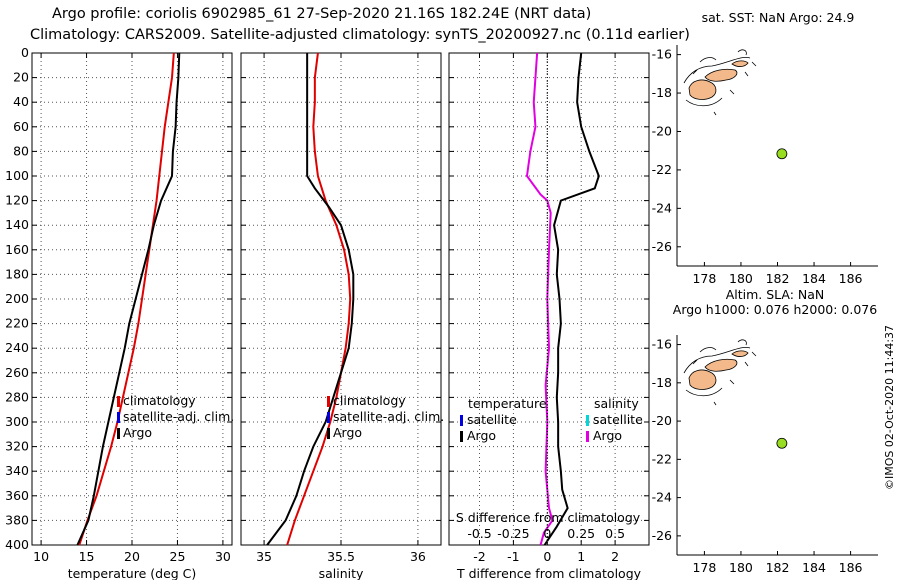 This screenshot has height=580, width=900. Describe the element at coordinates (17, 224) in the screenshot. I see `y-tick-label: 140` at that location.